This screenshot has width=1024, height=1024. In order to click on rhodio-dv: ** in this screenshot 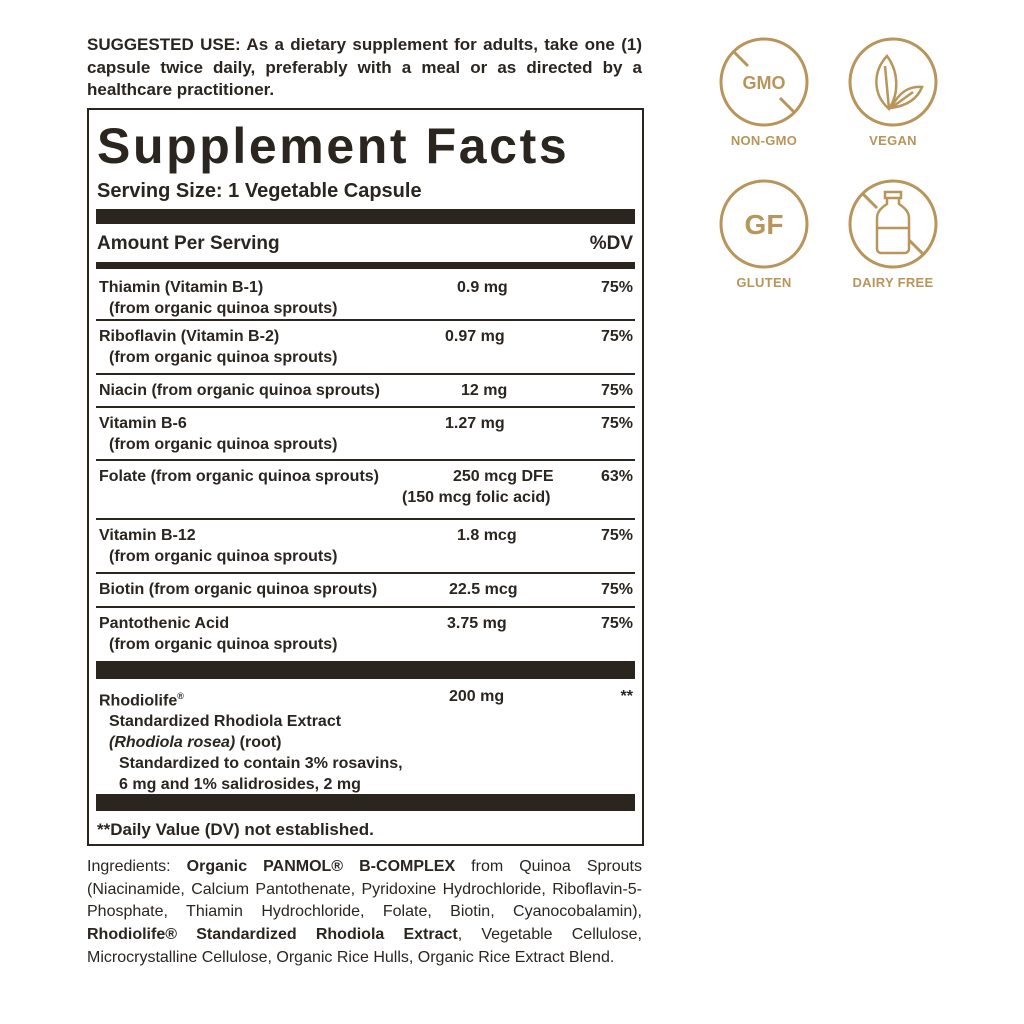, I will do `click(626, 696)`.